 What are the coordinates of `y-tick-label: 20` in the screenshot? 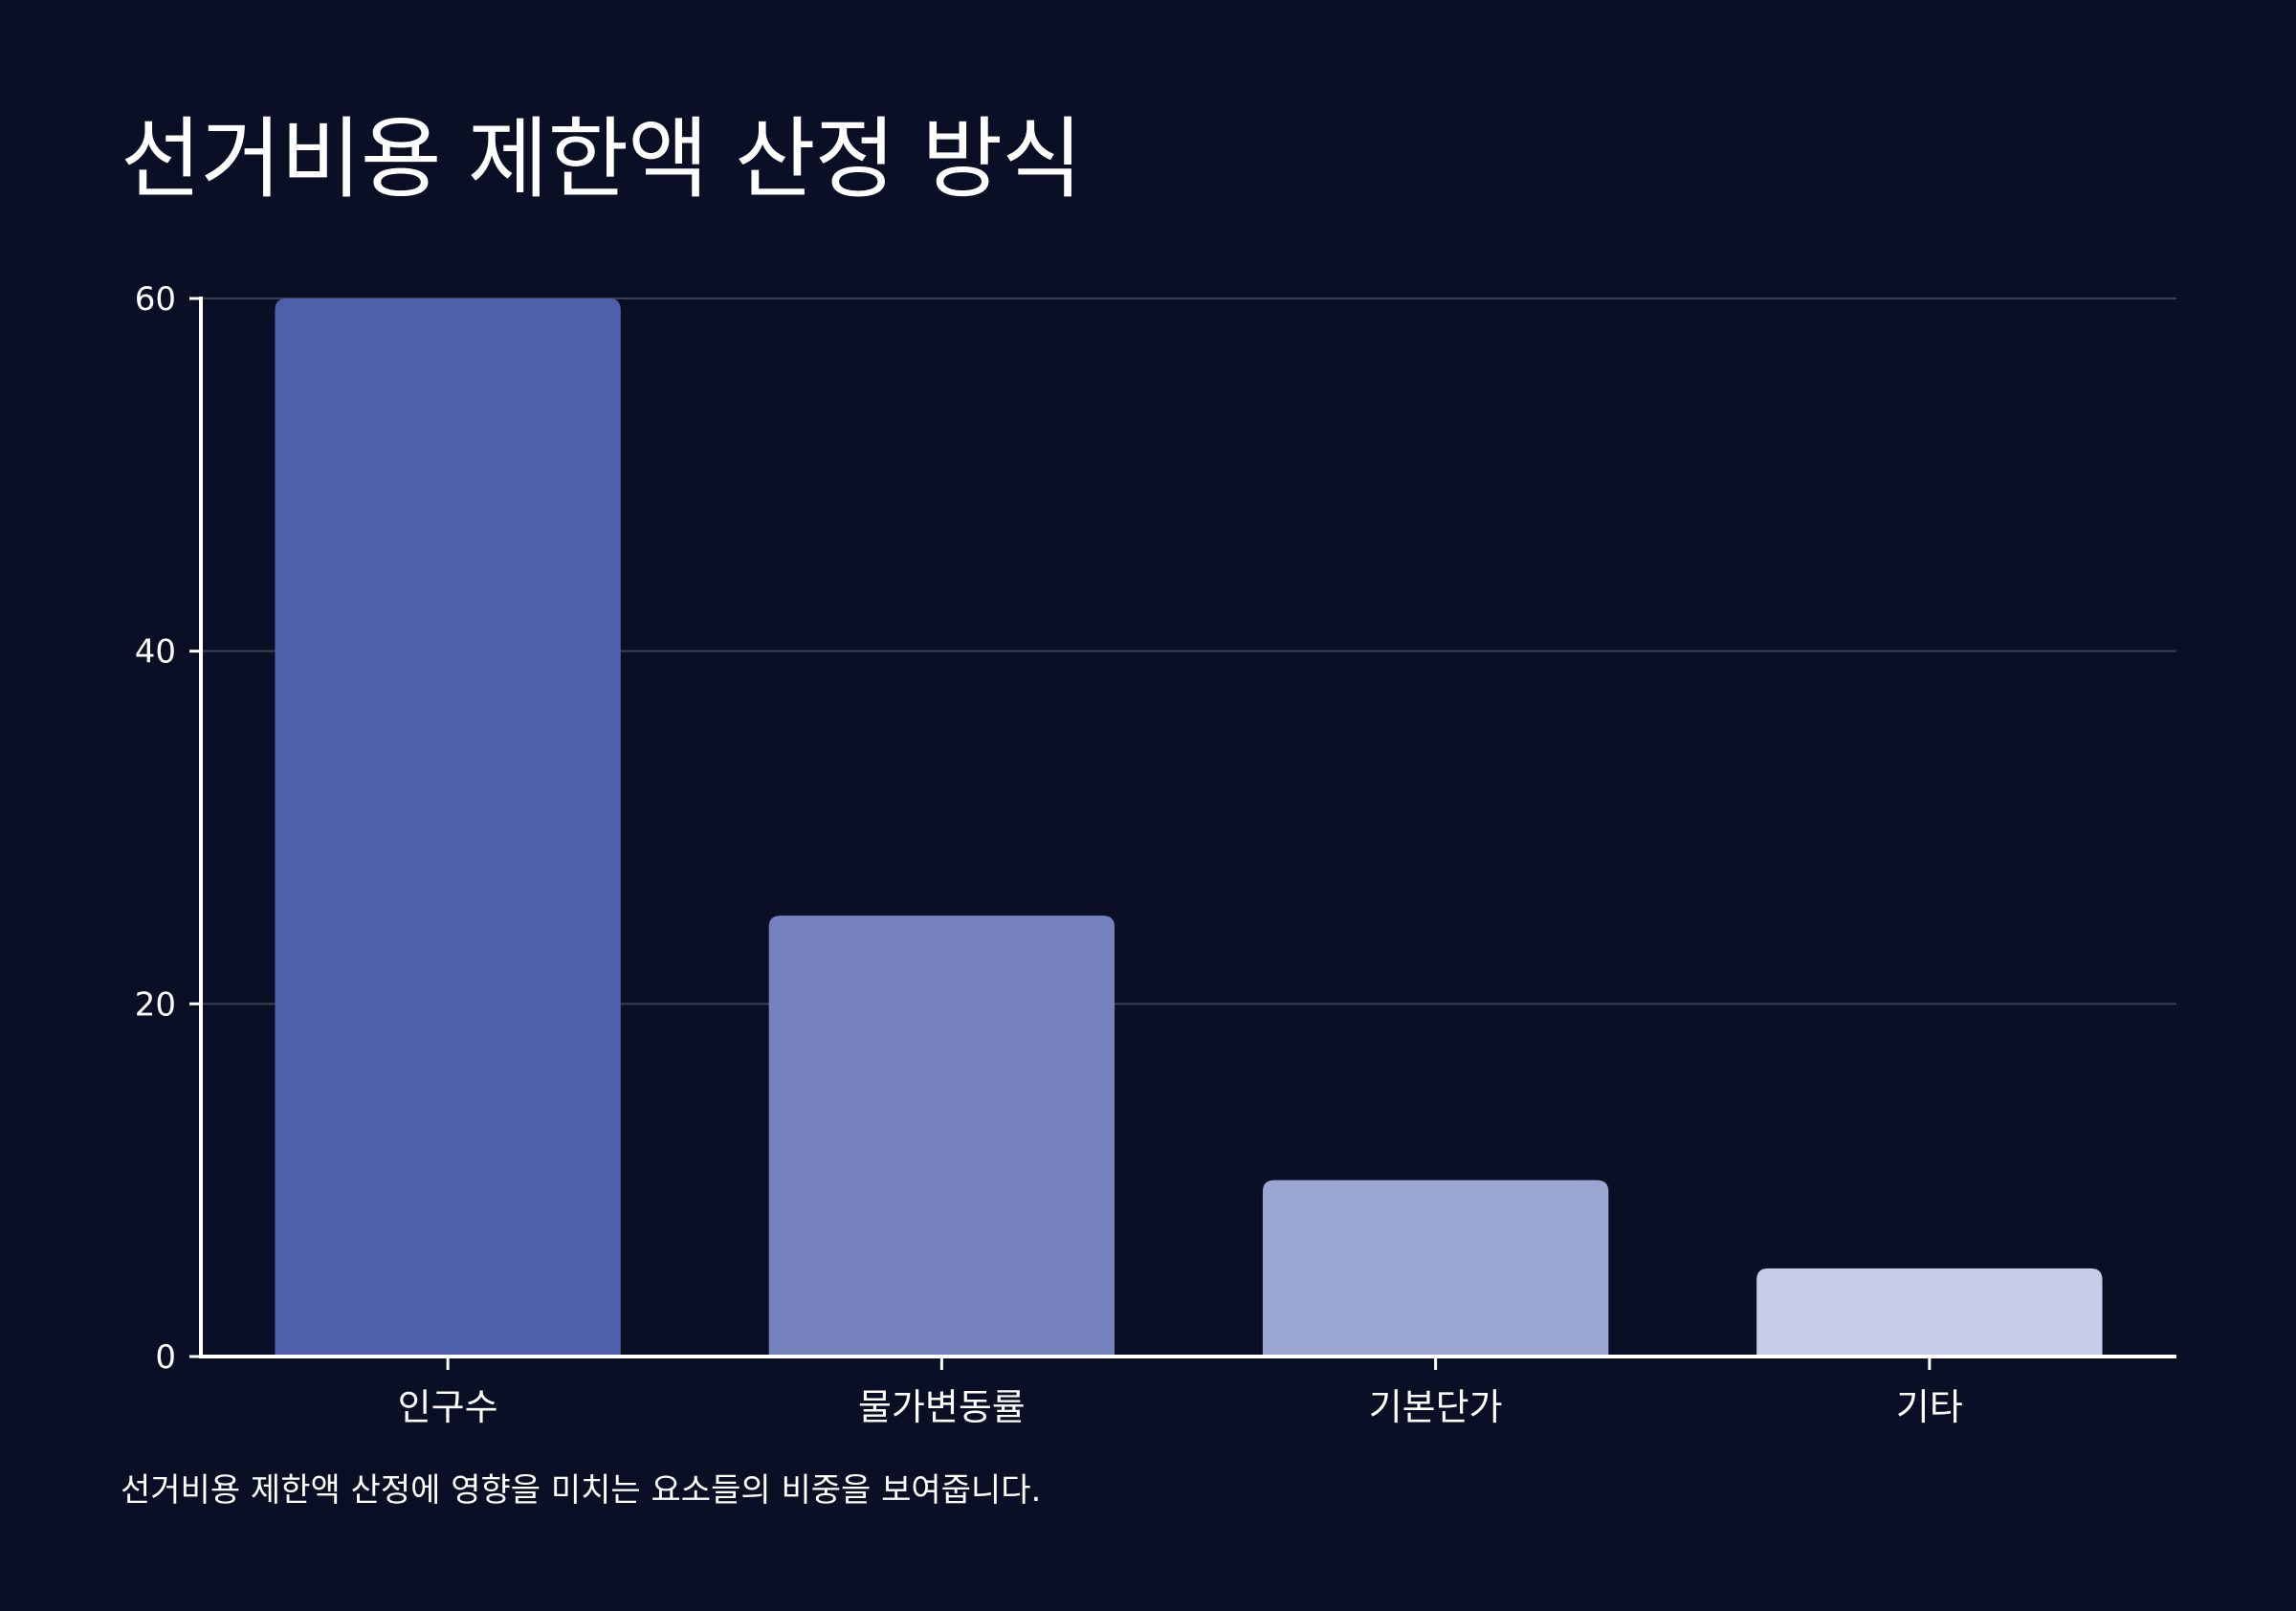 It's located at (156, 1004).